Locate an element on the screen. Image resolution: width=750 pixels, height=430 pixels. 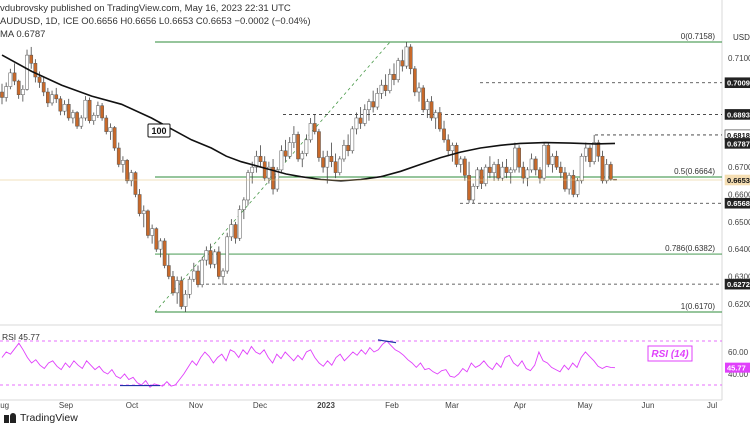
price-tag-label: 0.6653 is located at coordinates (738, 180).